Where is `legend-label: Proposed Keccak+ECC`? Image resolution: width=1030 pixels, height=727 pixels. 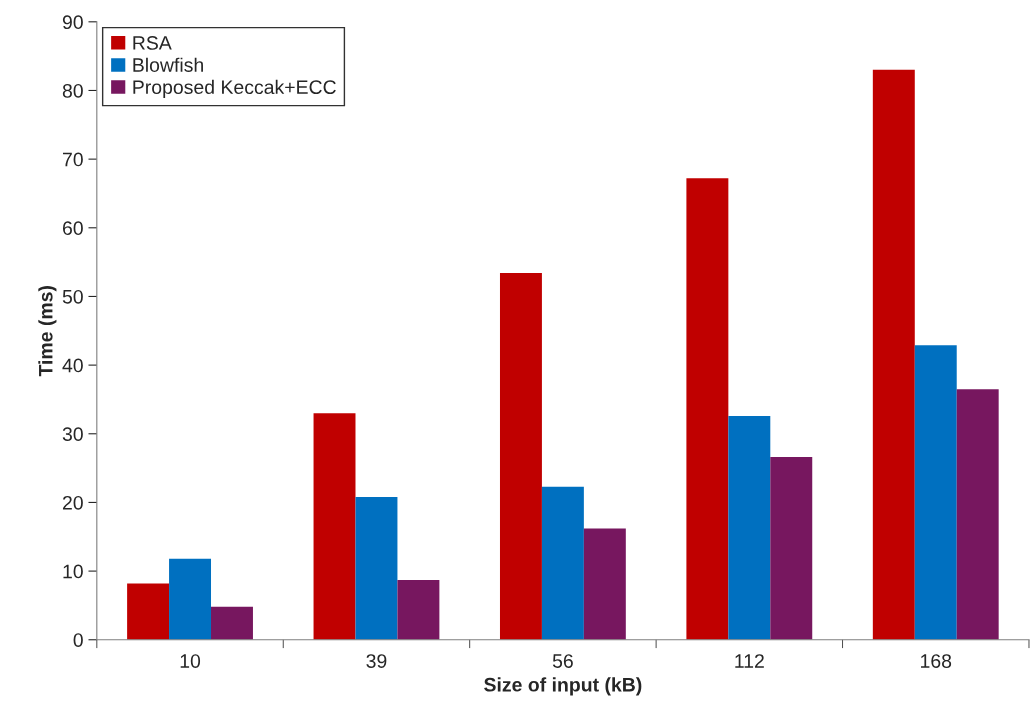 legend-label: Proposed Keccak+ECC is located at coordinates (234, 88).